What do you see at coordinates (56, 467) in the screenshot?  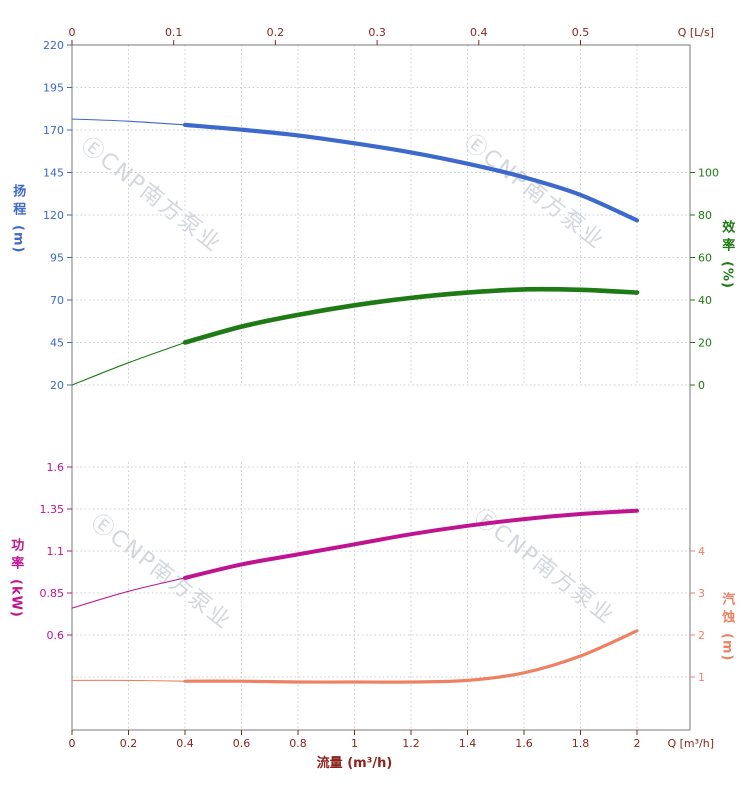 I see `power-tick-label: 1.6` at bounding box center [56, 467].